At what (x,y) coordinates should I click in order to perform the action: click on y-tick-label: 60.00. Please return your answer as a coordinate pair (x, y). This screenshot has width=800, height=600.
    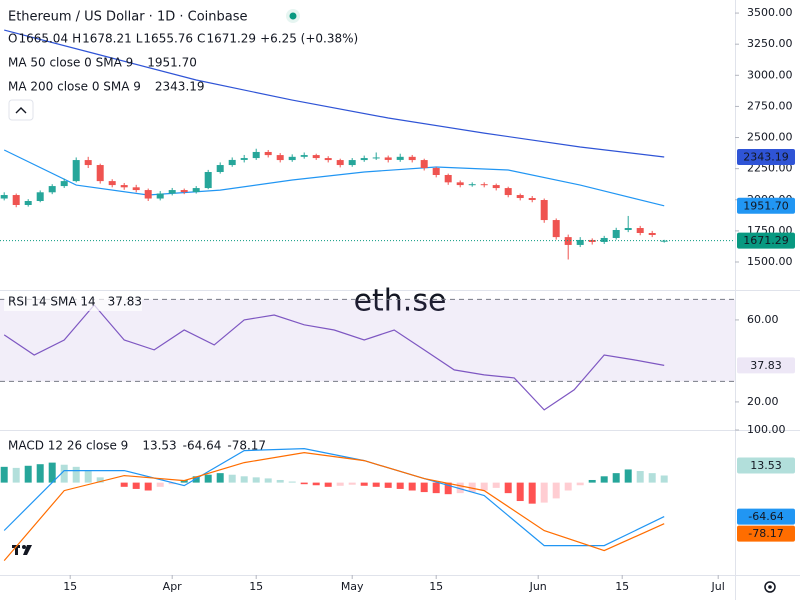
    Looking at the image, I should click on (763, 319).